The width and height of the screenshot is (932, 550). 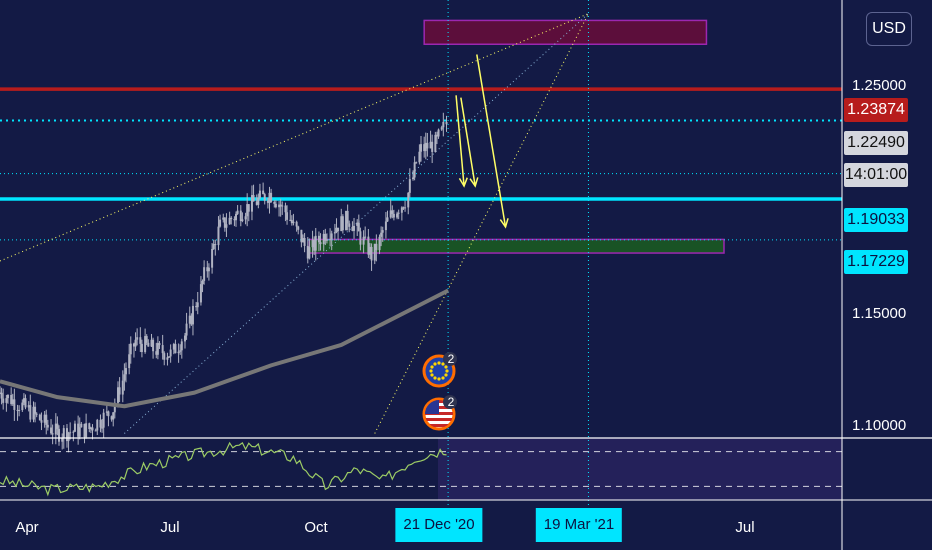 I want to click on price-tag-support: 1.19033, so click(x=876, y=220).